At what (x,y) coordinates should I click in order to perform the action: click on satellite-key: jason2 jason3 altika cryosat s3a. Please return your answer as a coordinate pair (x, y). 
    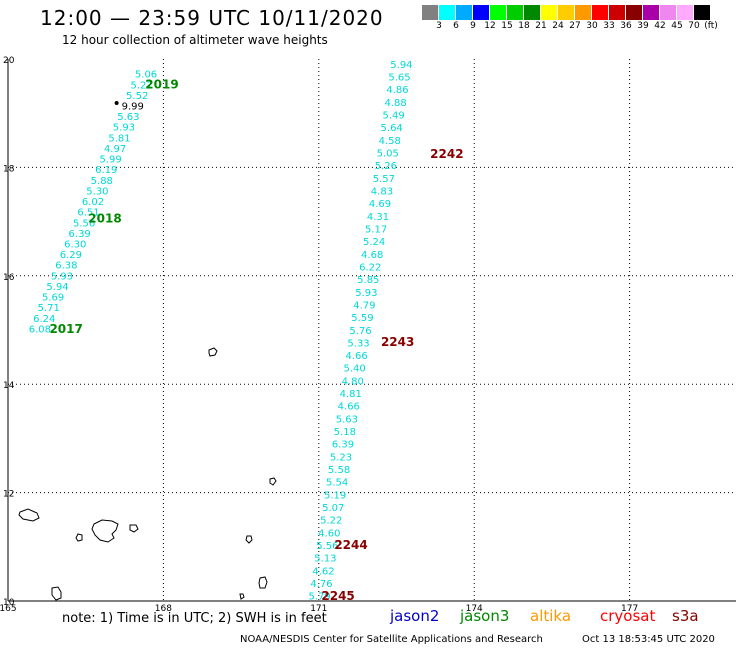
    Looking at the image, I should click on (370, 617).